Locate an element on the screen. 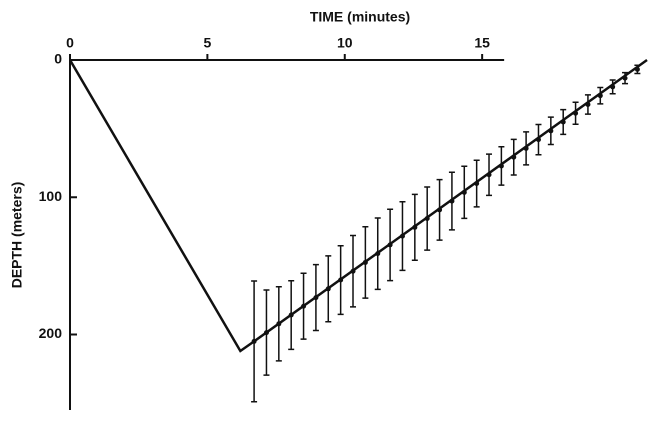 This screenshot has height=426, width=658. x-tick-label: 10 is located at coordinates (345, 43).